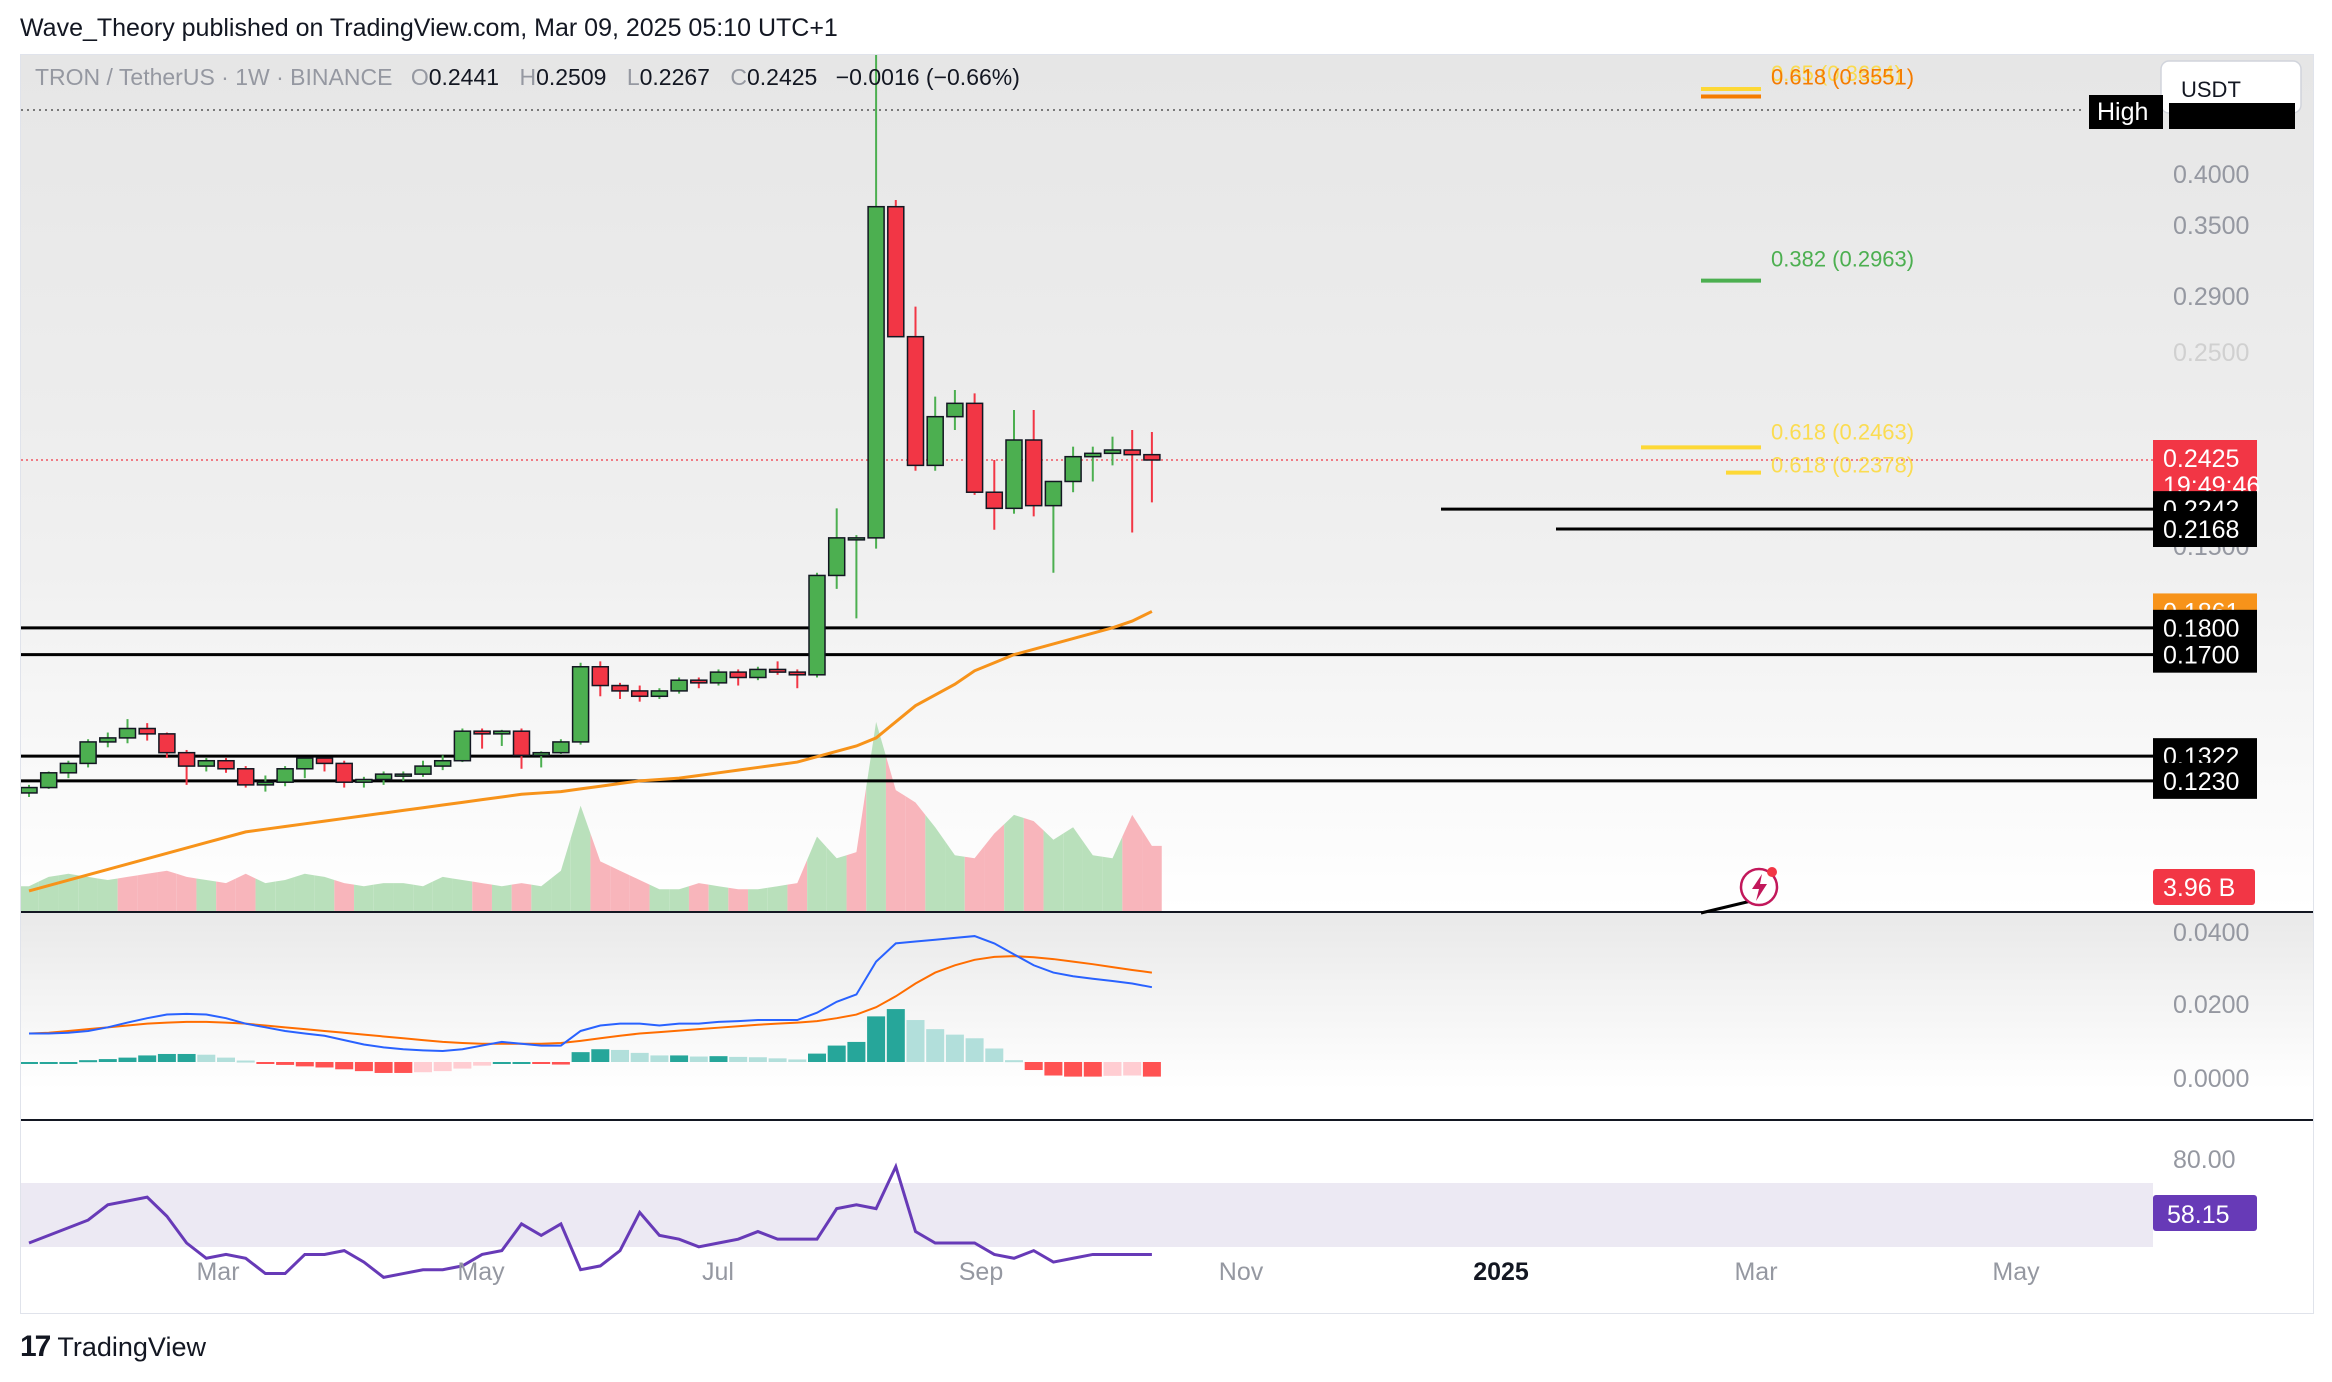 This screenshot has height=1382, width=2332. What do you see at coordinates (2199, 888) in the screenshot?
I see `volume-value-label: 3.96 B` at bounding box center [2199, 888].